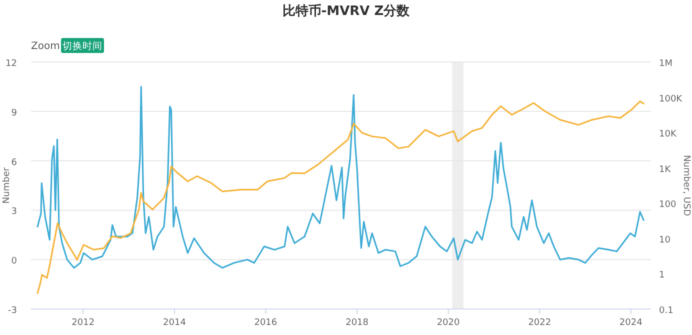  What do you see at coordinates (45, 46) in the screenshot?
I see `text: Zoom` at bounding box center [45, 46].